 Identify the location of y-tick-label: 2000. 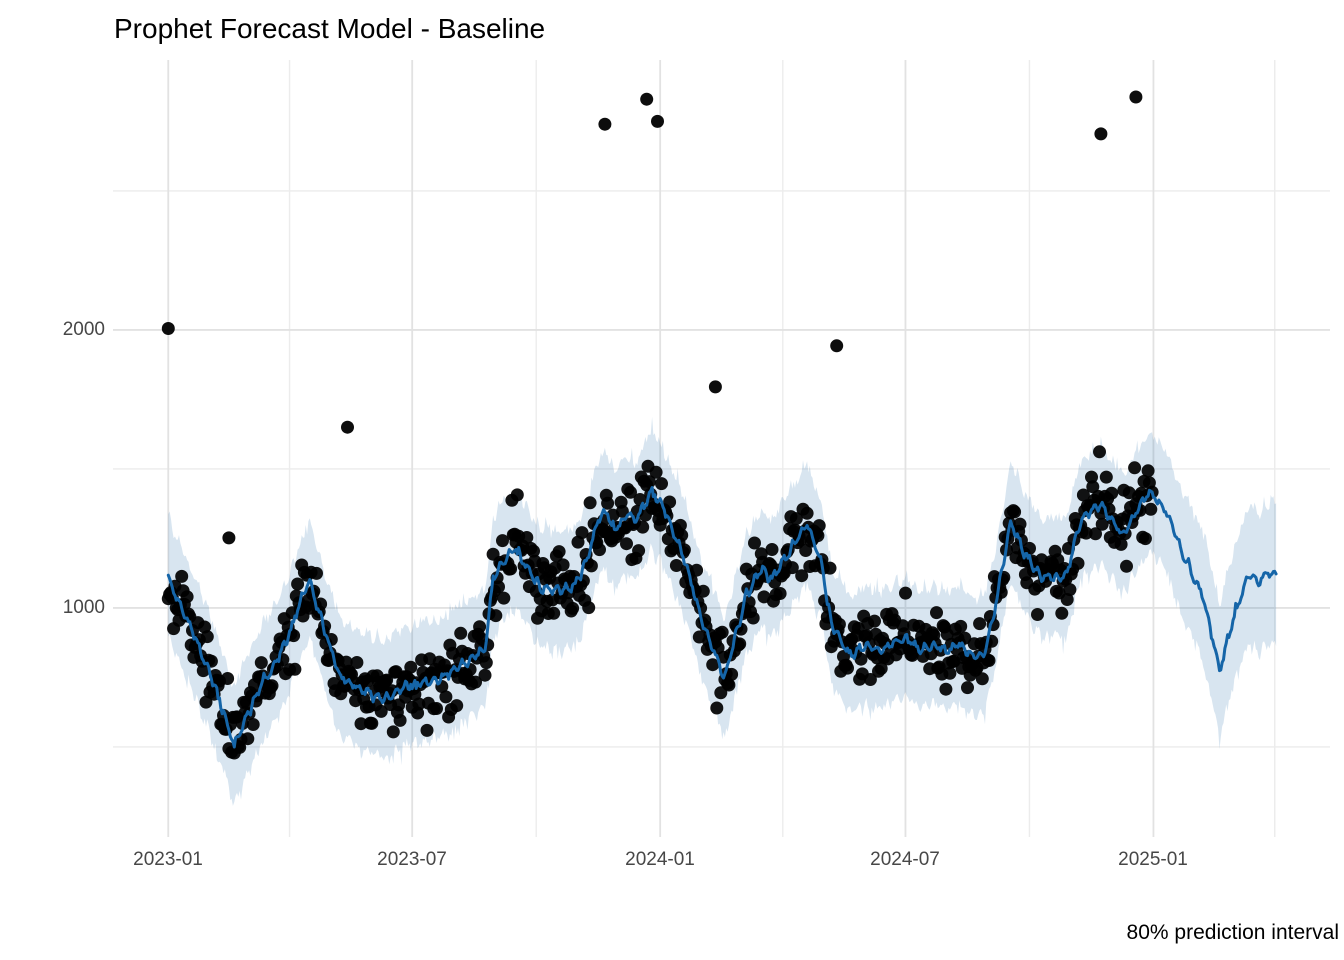
(83, 329).